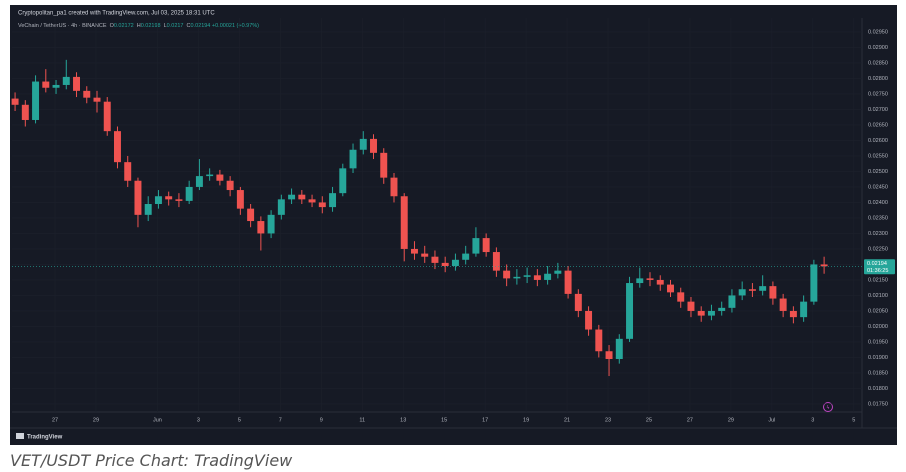 The width and height of the screenshot is (906, 472). What do you see at coordinates (771, 420) in the screenshot?
I see `x-tick-label: Jul` at bounding box center [771, 420].